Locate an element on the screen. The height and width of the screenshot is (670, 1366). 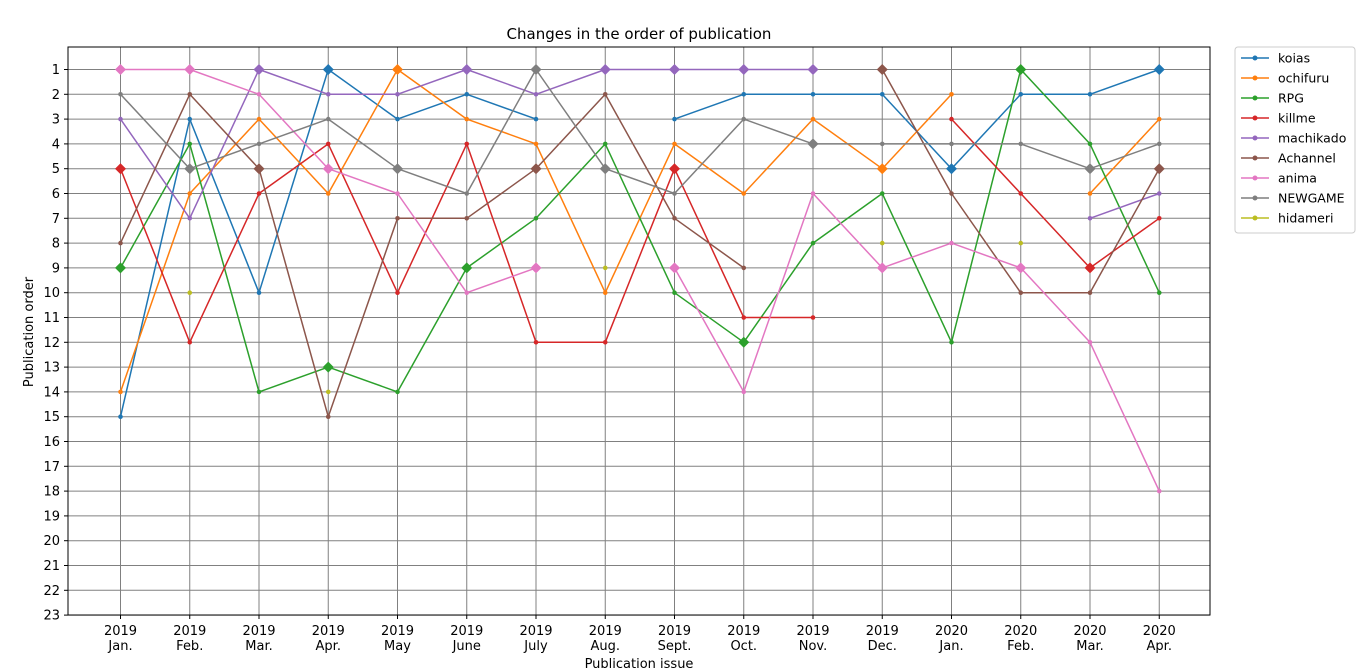
y-tick-label: 23 is located at coordinates (51, 616).